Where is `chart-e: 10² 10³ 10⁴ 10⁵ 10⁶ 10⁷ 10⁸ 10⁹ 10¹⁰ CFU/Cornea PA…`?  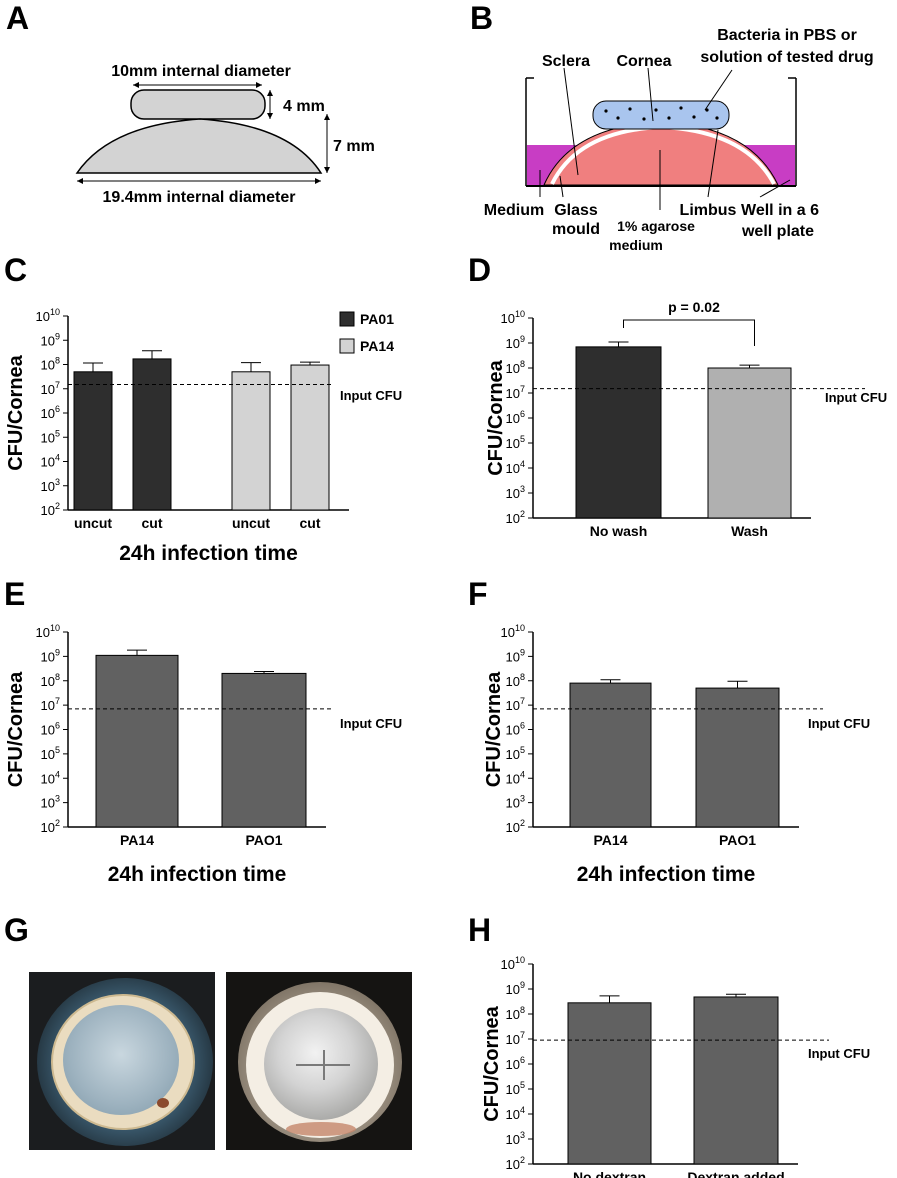
chart-e: 10² 10³ 10⁴ 10⁵ 10⁶ 10⁷ 10⁸ 10⁹ 10¹⁰ CFU/Cornea PA… is located at coordinates (203, 754).